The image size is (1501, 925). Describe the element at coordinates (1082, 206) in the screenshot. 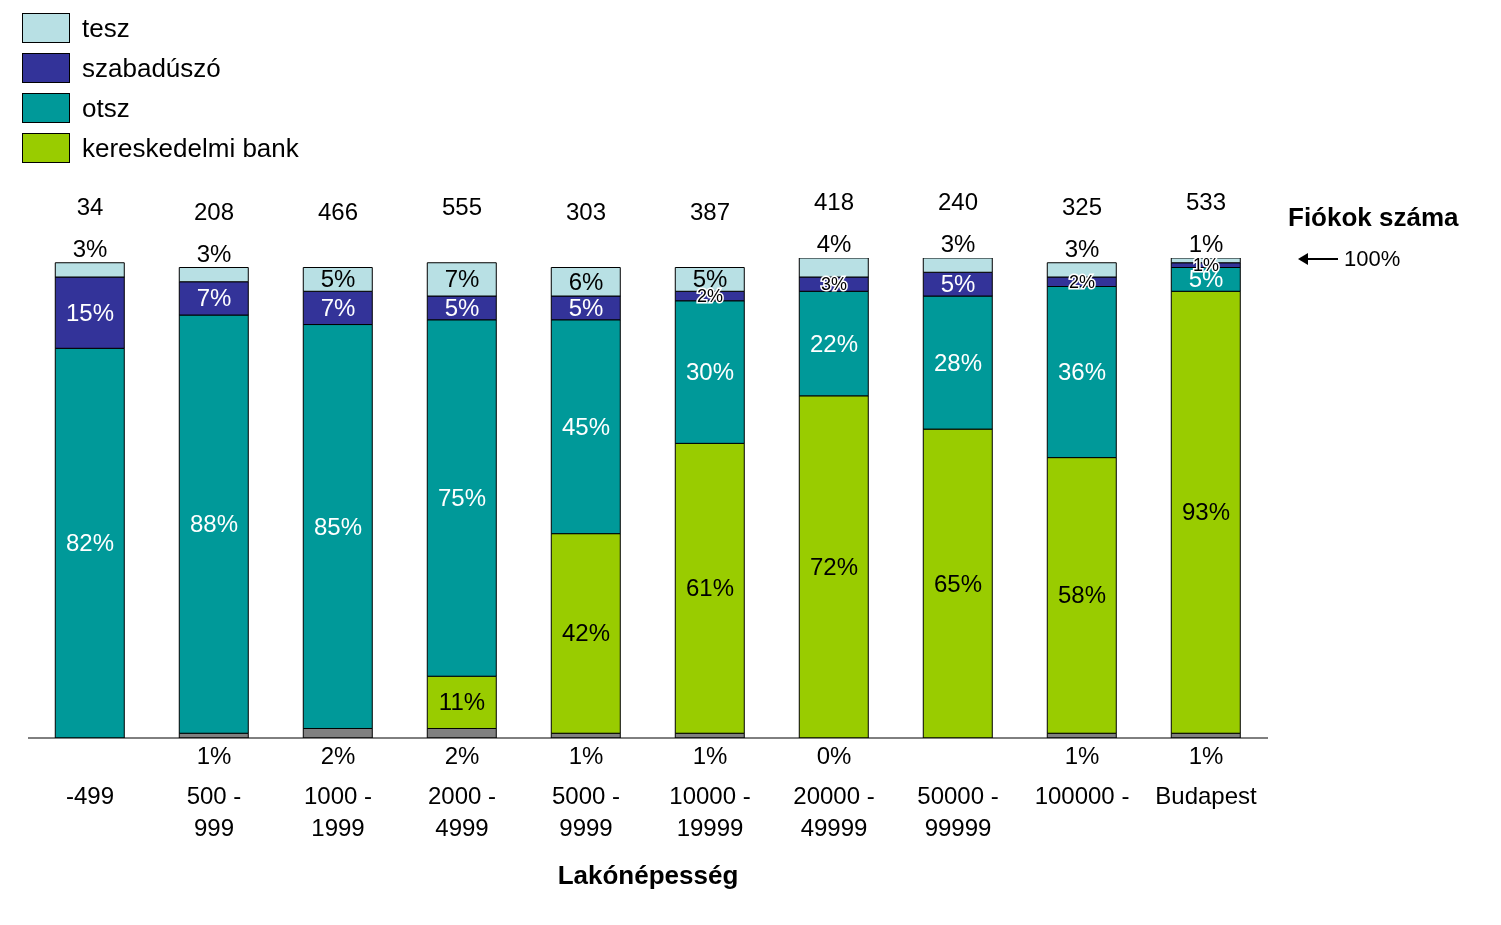

I see `text: 325` at that location.